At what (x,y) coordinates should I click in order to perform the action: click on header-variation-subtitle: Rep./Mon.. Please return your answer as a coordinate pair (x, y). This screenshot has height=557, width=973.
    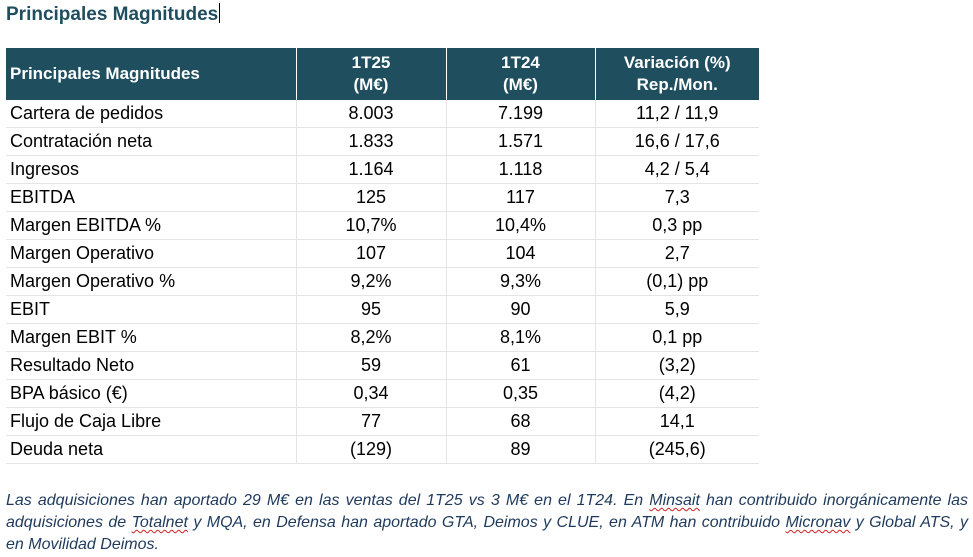
    Looking at the image, I should click on (677, 84).